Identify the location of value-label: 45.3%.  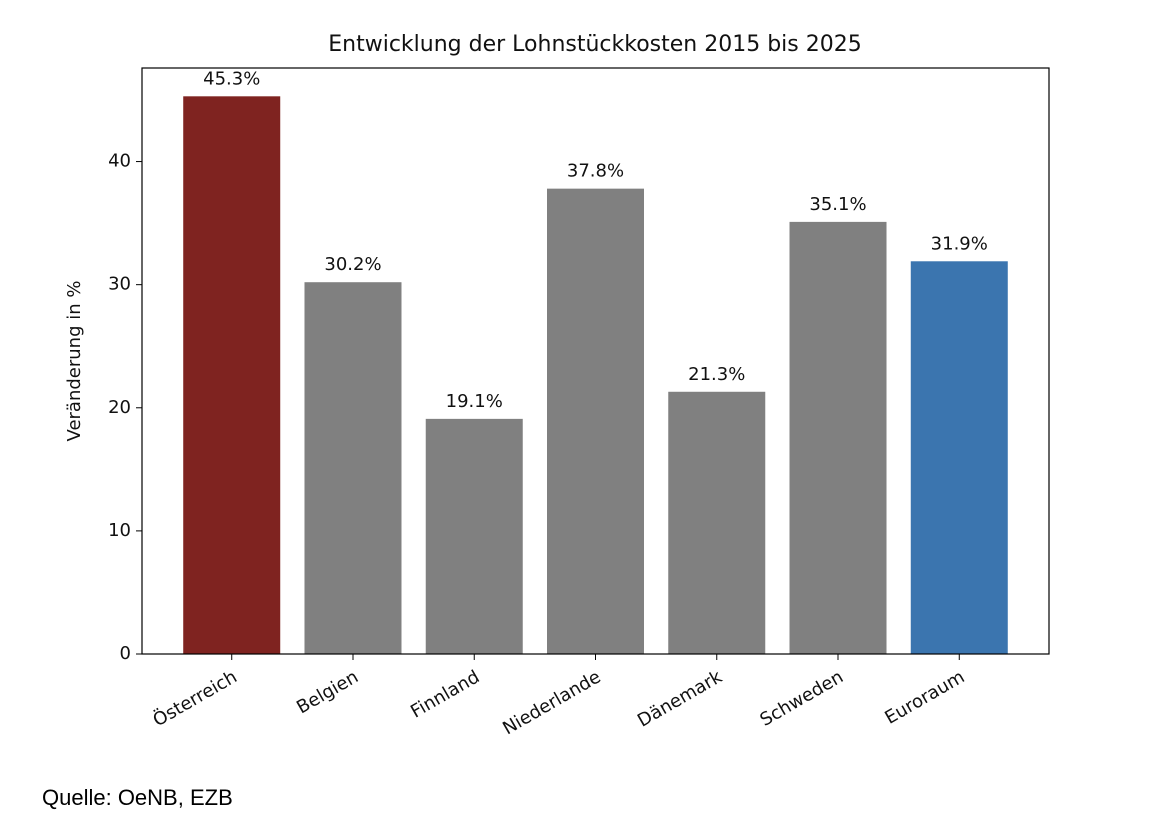
(231, 78).